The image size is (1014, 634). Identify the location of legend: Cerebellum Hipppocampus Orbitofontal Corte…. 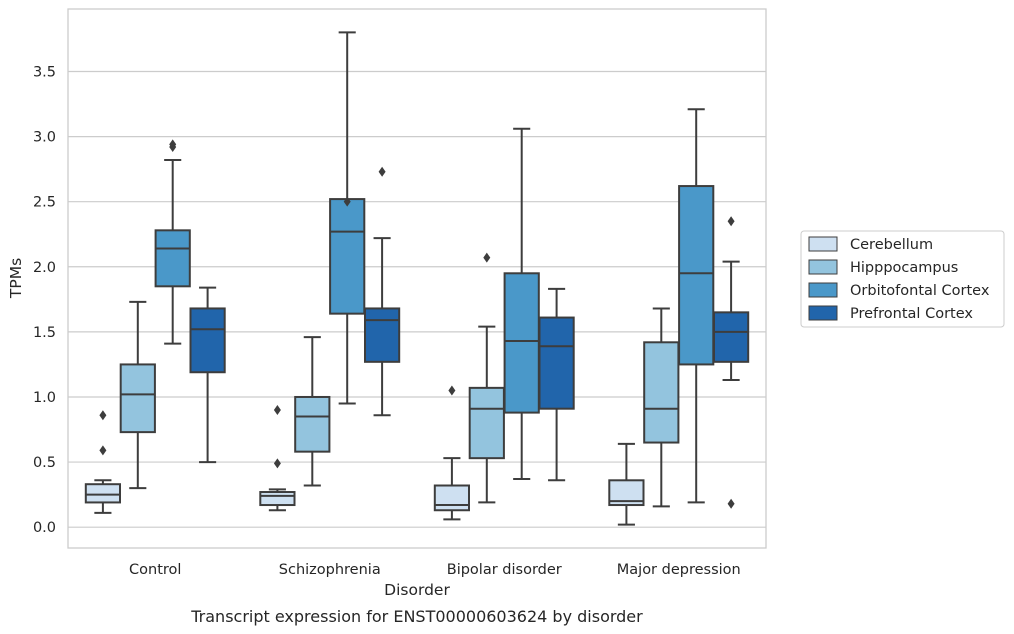
(902, 279).